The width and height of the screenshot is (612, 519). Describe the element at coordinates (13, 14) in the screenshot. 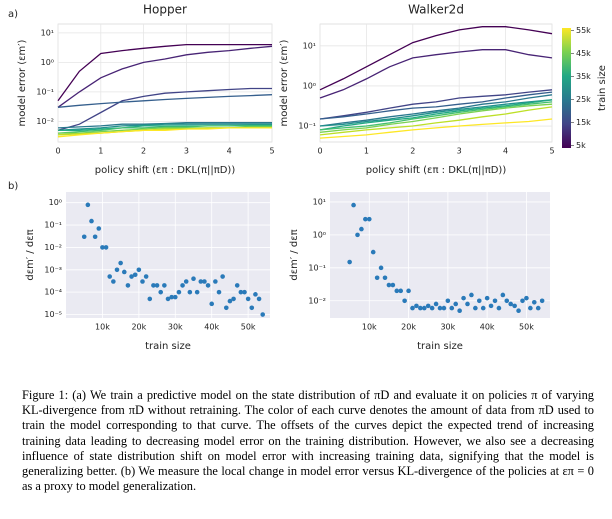

I see `panel-label: a)` at that location.